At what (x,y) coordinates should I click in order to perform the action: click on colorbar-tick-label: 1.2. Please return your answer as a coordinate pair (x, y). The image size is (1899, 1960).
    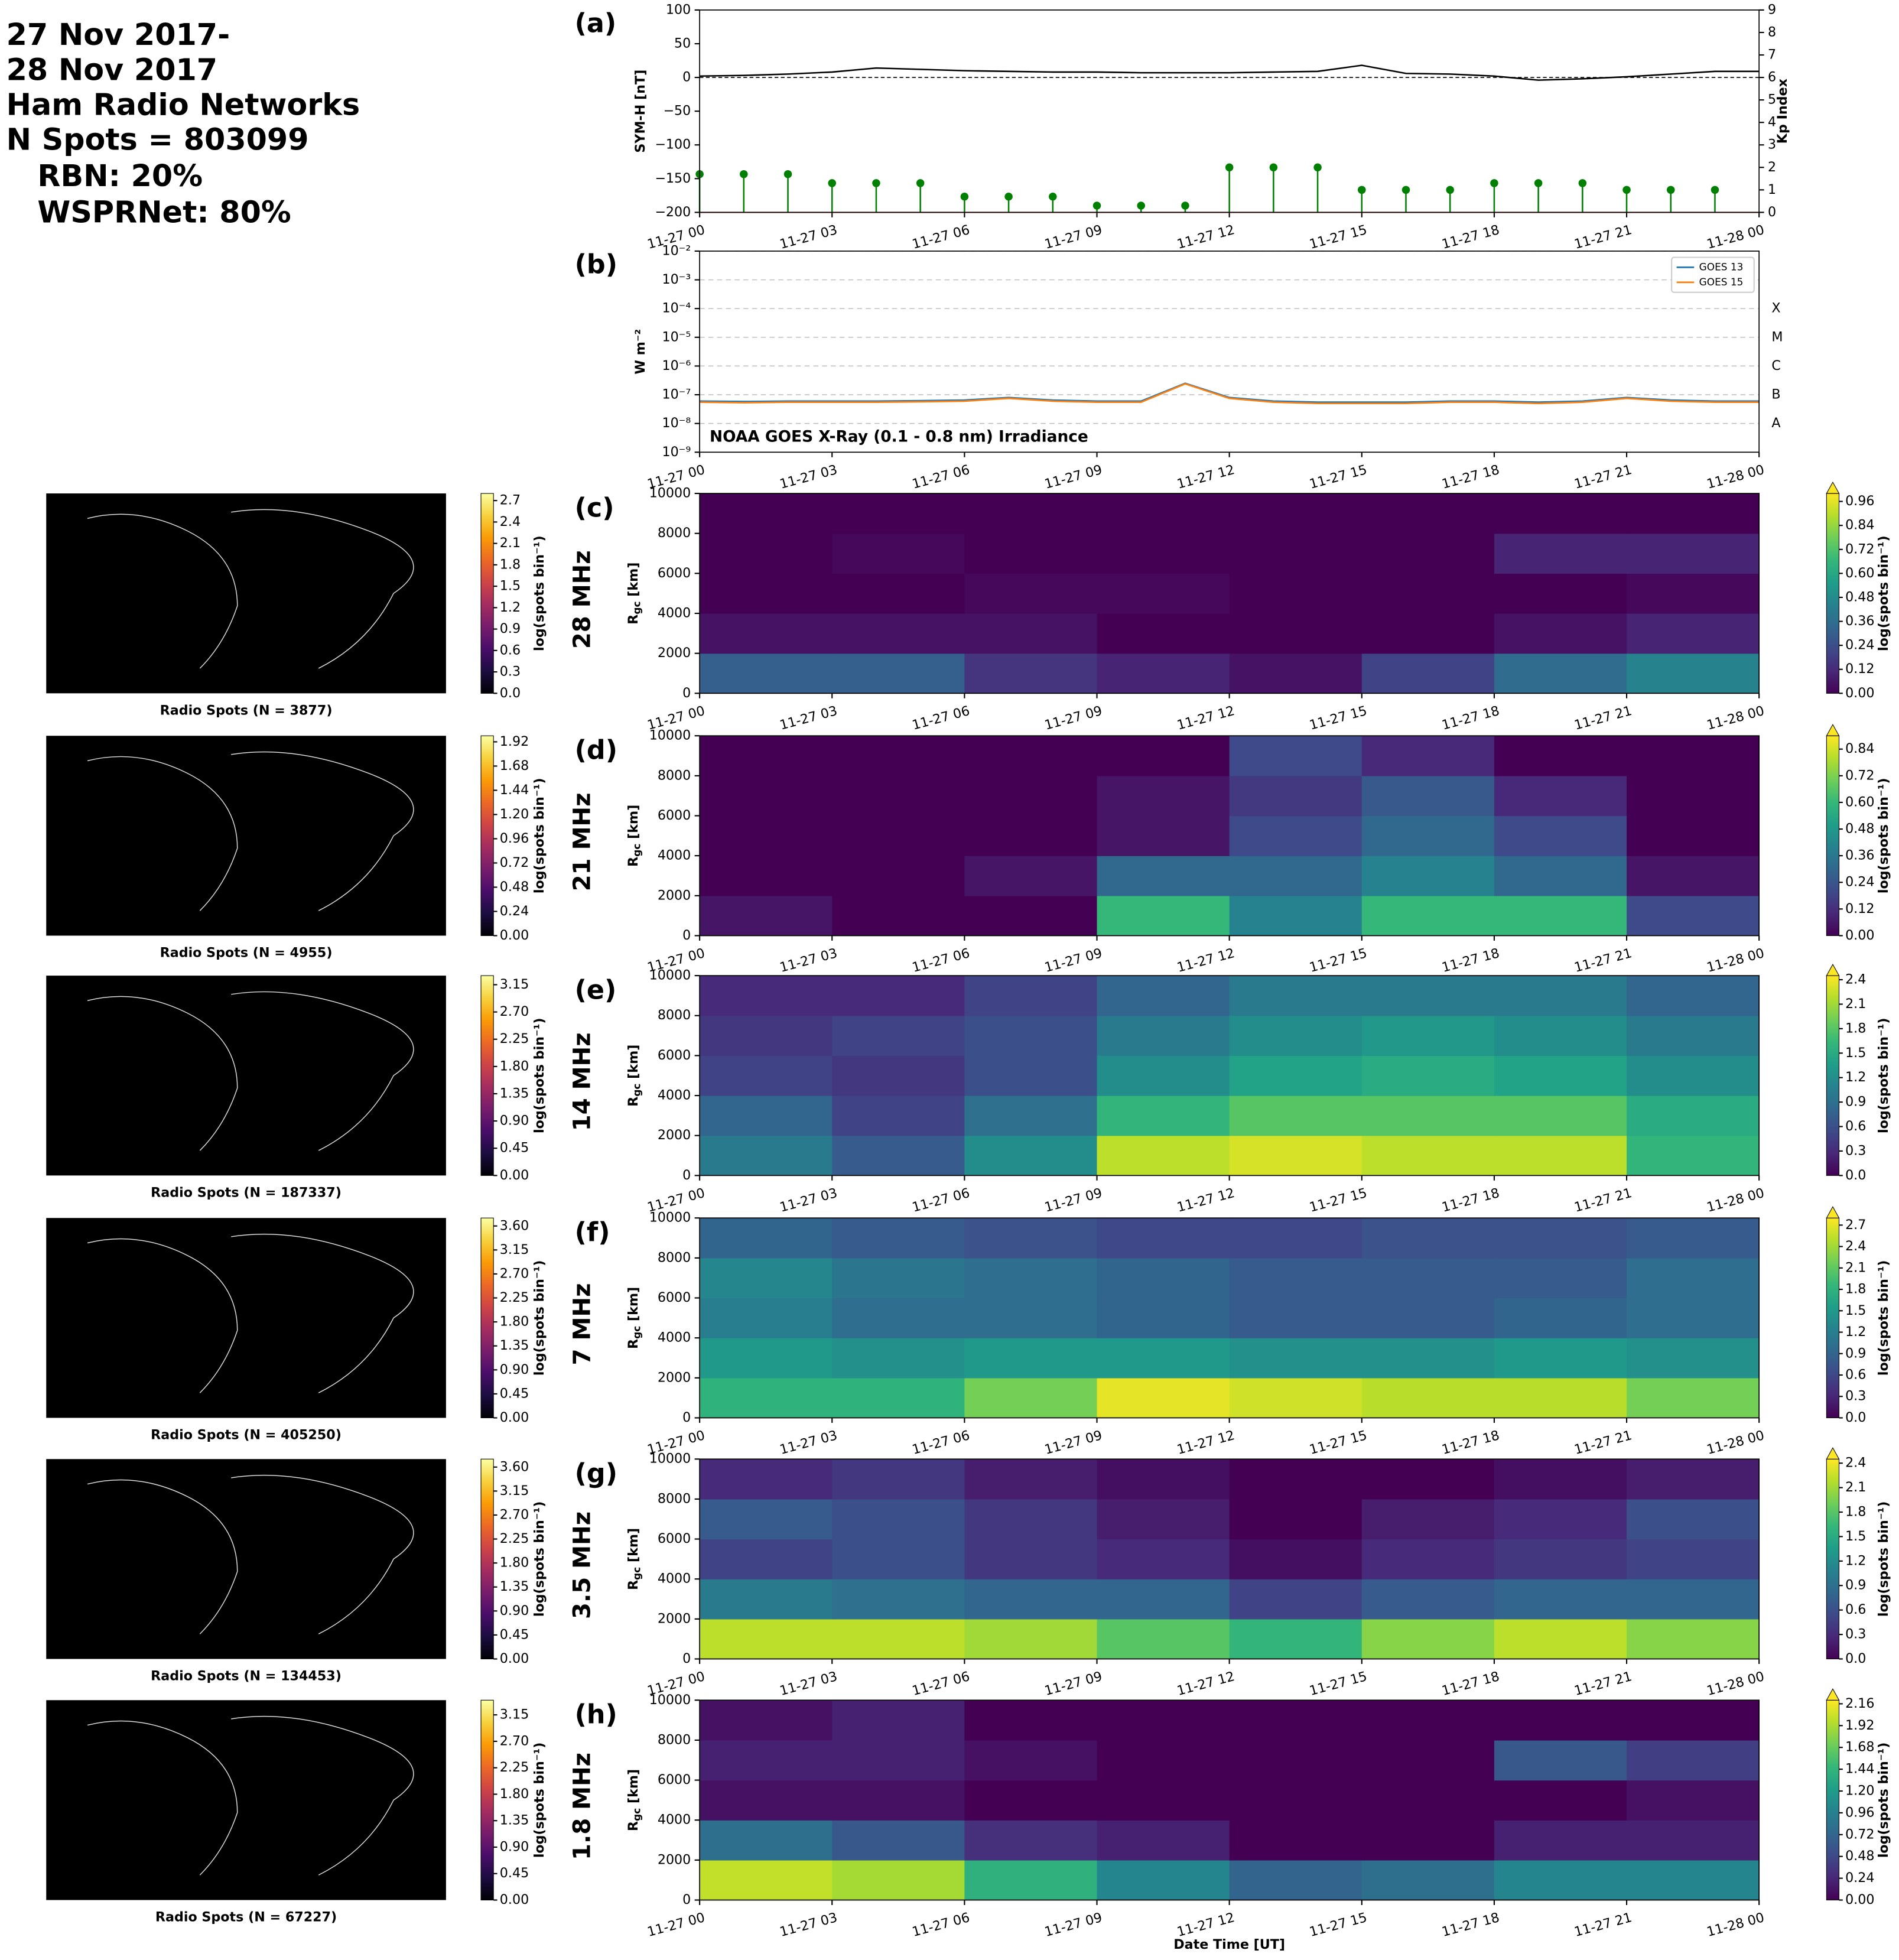
    Looking at the image, I should click on (1855, 1332).